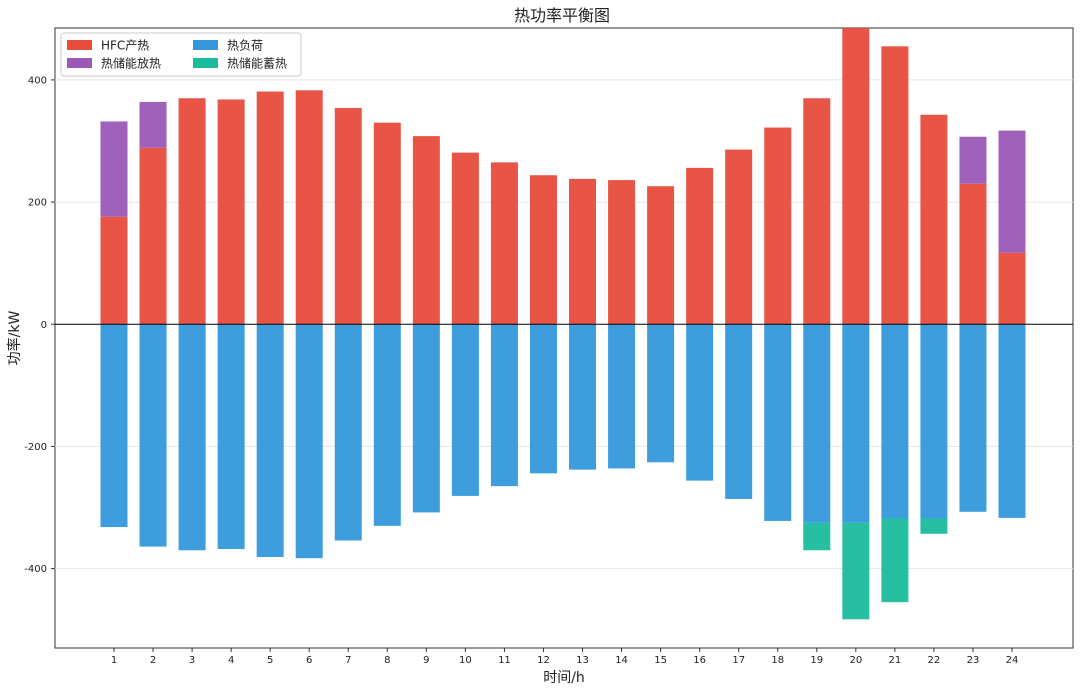  What do you see at coordinates (153, 660) in the screenshot?
I see `x-tick-label: 2` at bounding box center [153, 660].